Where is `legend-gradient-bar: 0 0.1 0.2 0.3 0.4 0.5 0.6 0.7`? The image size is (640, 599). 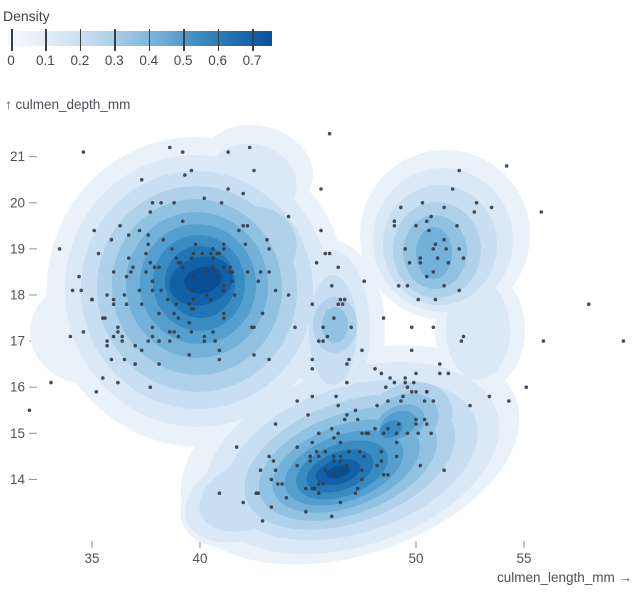 legend-gradient-bar: 0 0.1 0.2 0.3 0.4 0.5 0.6 0.7 is located at coordinates (139, 48).